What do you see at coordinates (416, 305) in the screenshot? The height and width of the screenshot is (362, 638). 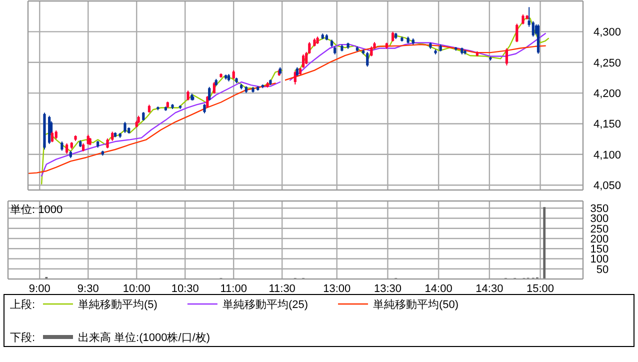 I see `legend-label: 単純移動平均(50)` at bounding box center [416, 305].